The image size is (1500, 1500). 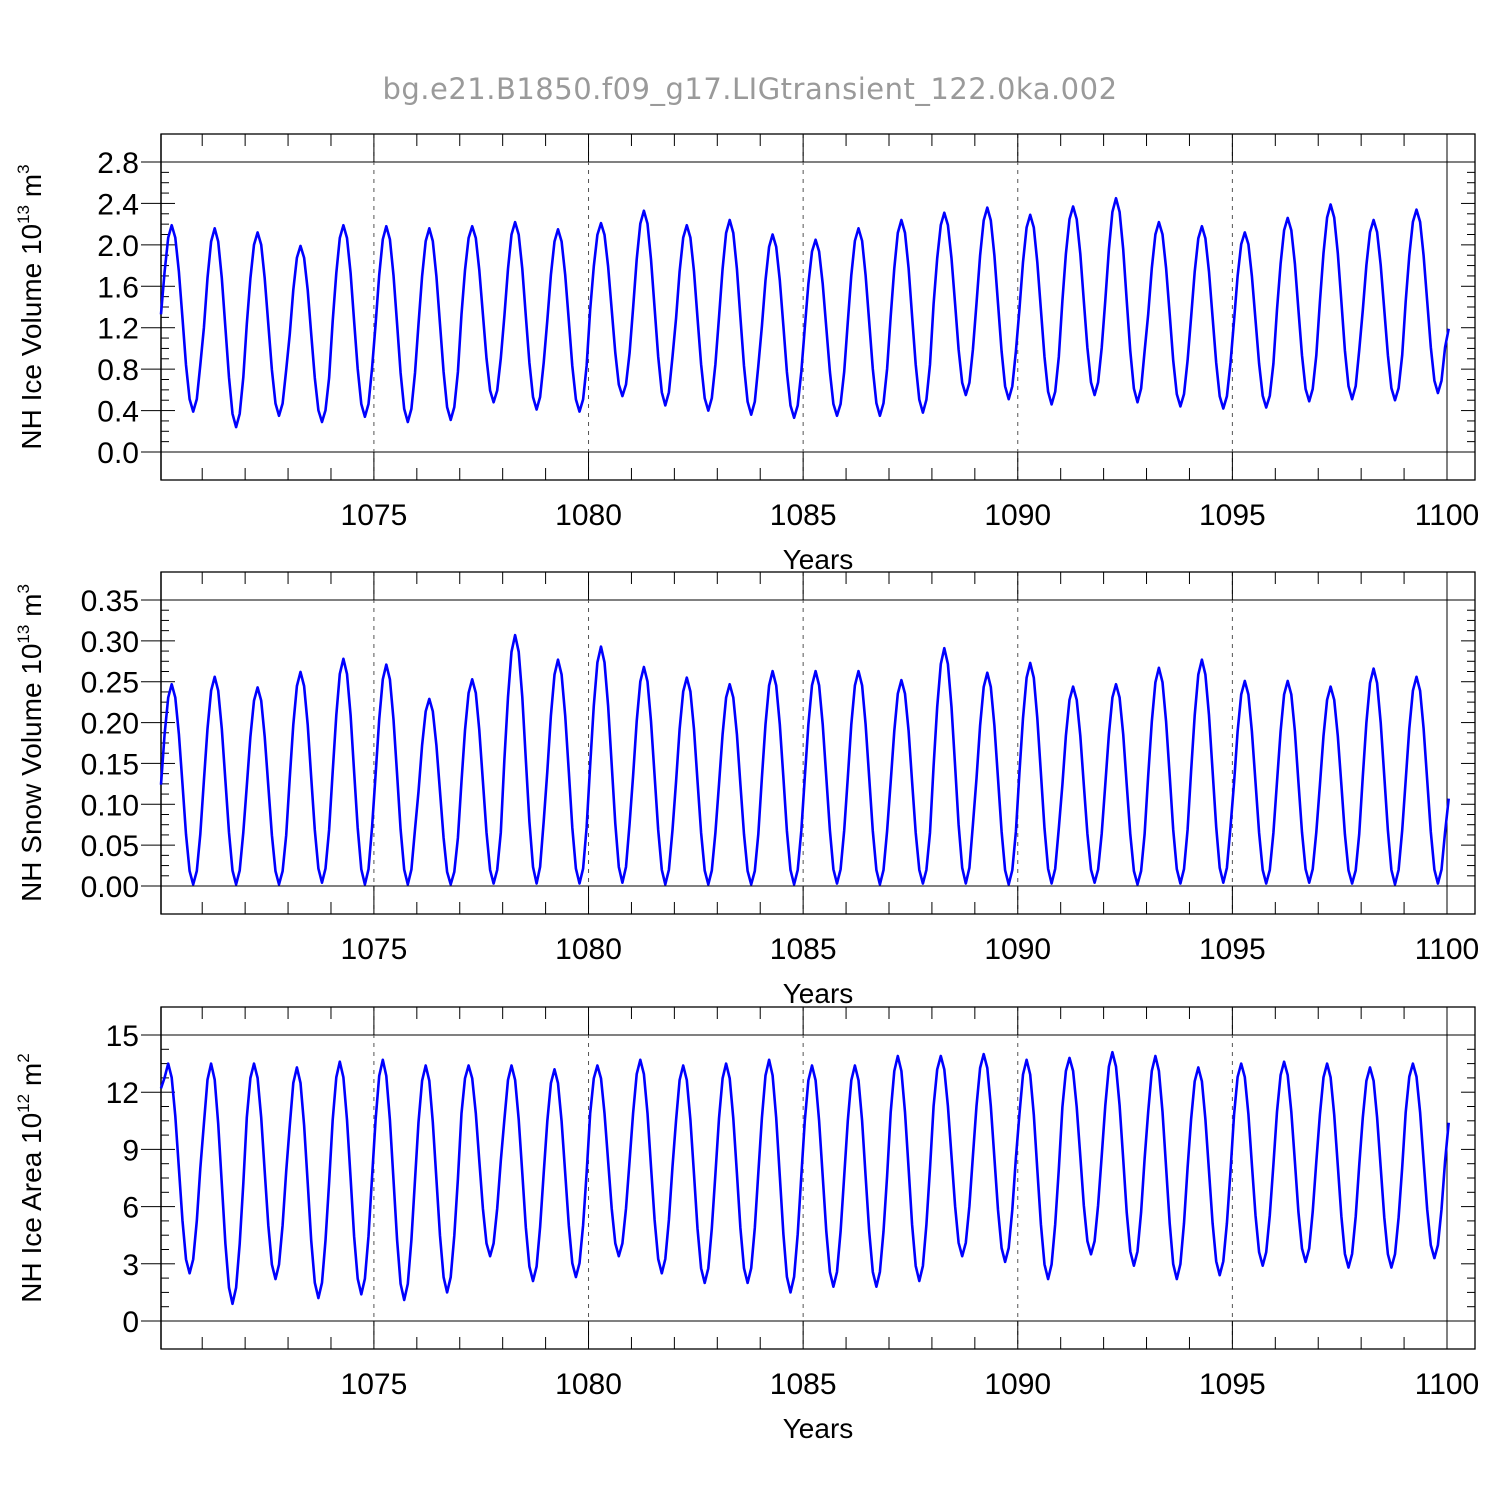 What do you see at coordinates (130, 1265) in the screenshot?
I see `y-tick-label: 3` at bounding box center [130, 1265].